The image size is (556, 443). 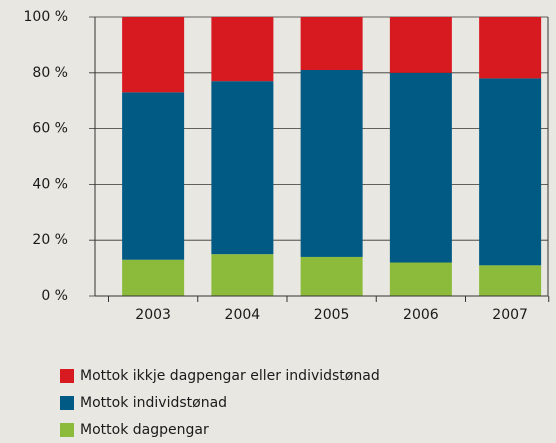 I want to click on x-tick-label: 2003, so click(x=153, y=315).